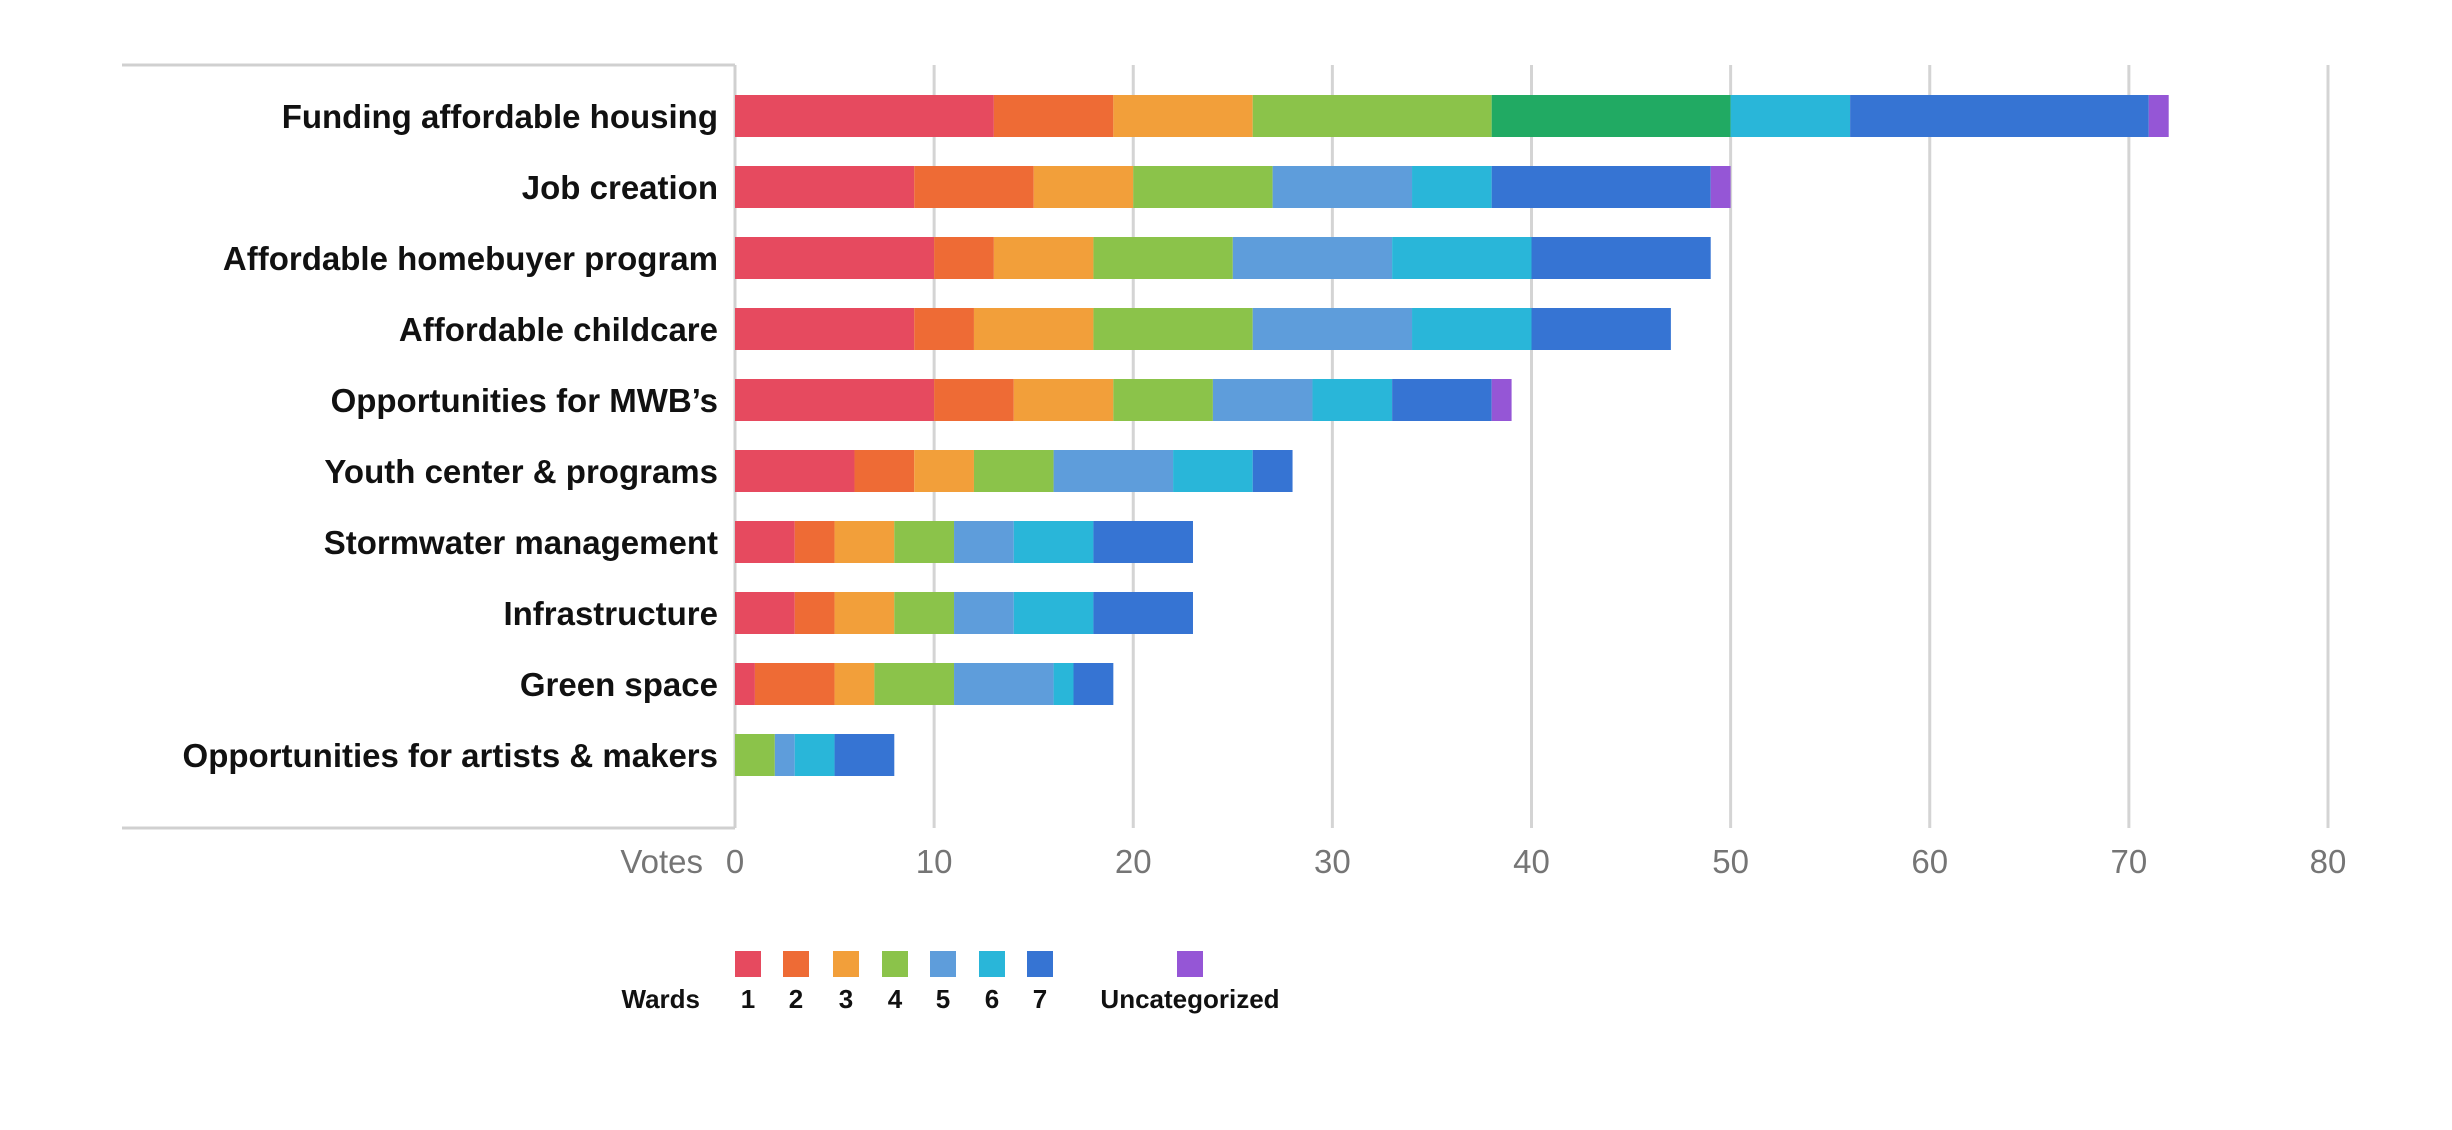  Describe the element at coordinates (1190, 964) in the screenshot. I see `legend-swatch-uncategorized` at that location.